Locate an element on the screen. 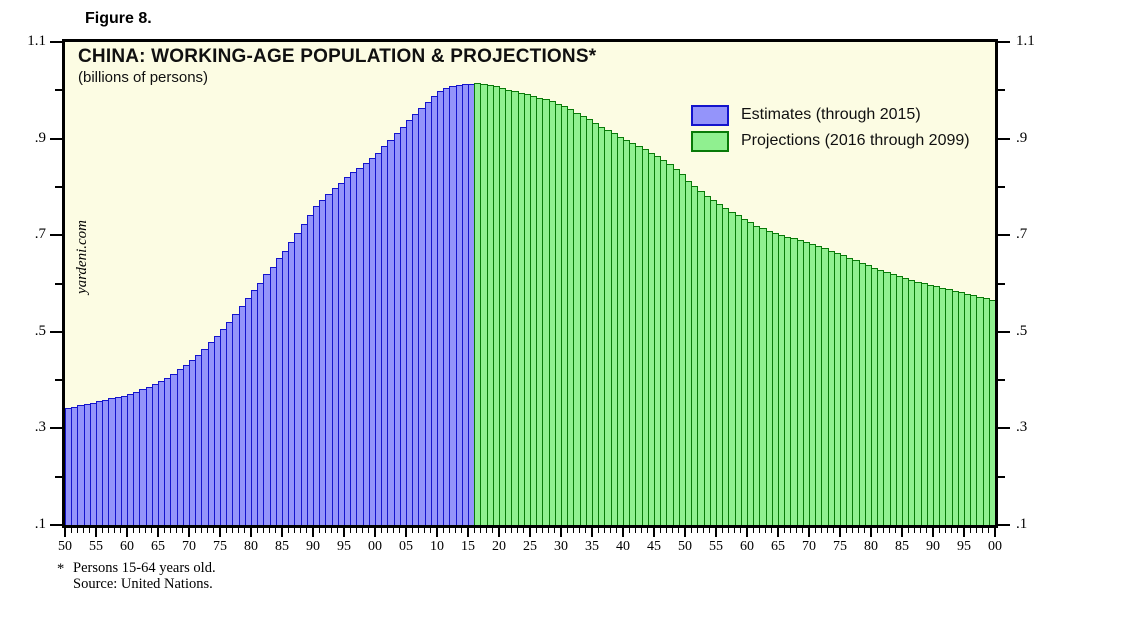  y-tick-label-right: .3 is located at coordinates (1022, 427).